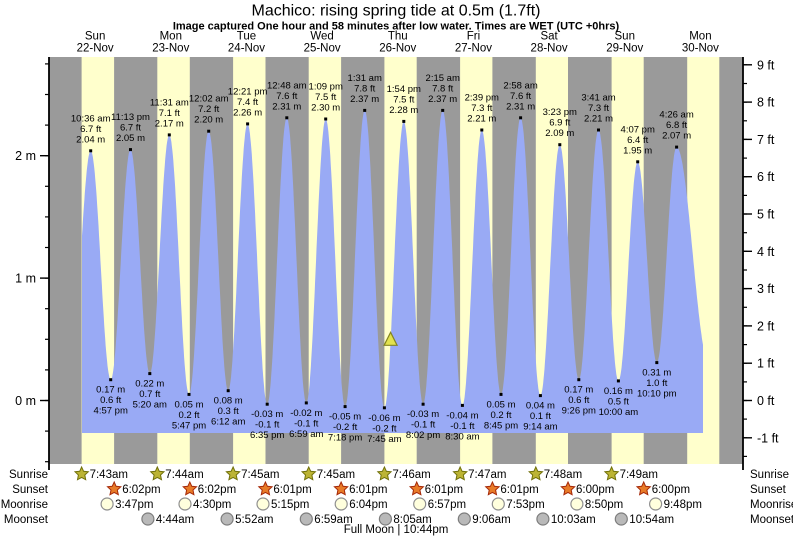  What do you see at coordinates (520, 85) in the screenshot?
I see `high-tide-label-line: 2:58 am` at bounding box center [520, 85].